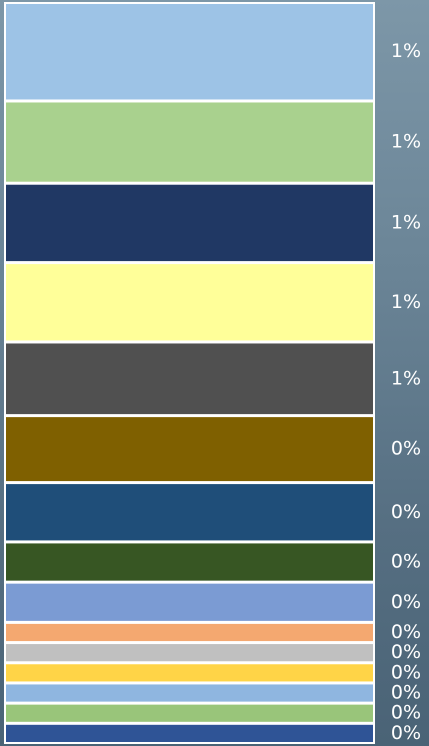 This screenshot has width=429, height=746. Describe the element at coordinates (406, 142) in the screenshot. I see `segment-label-2: 1%` at that location.